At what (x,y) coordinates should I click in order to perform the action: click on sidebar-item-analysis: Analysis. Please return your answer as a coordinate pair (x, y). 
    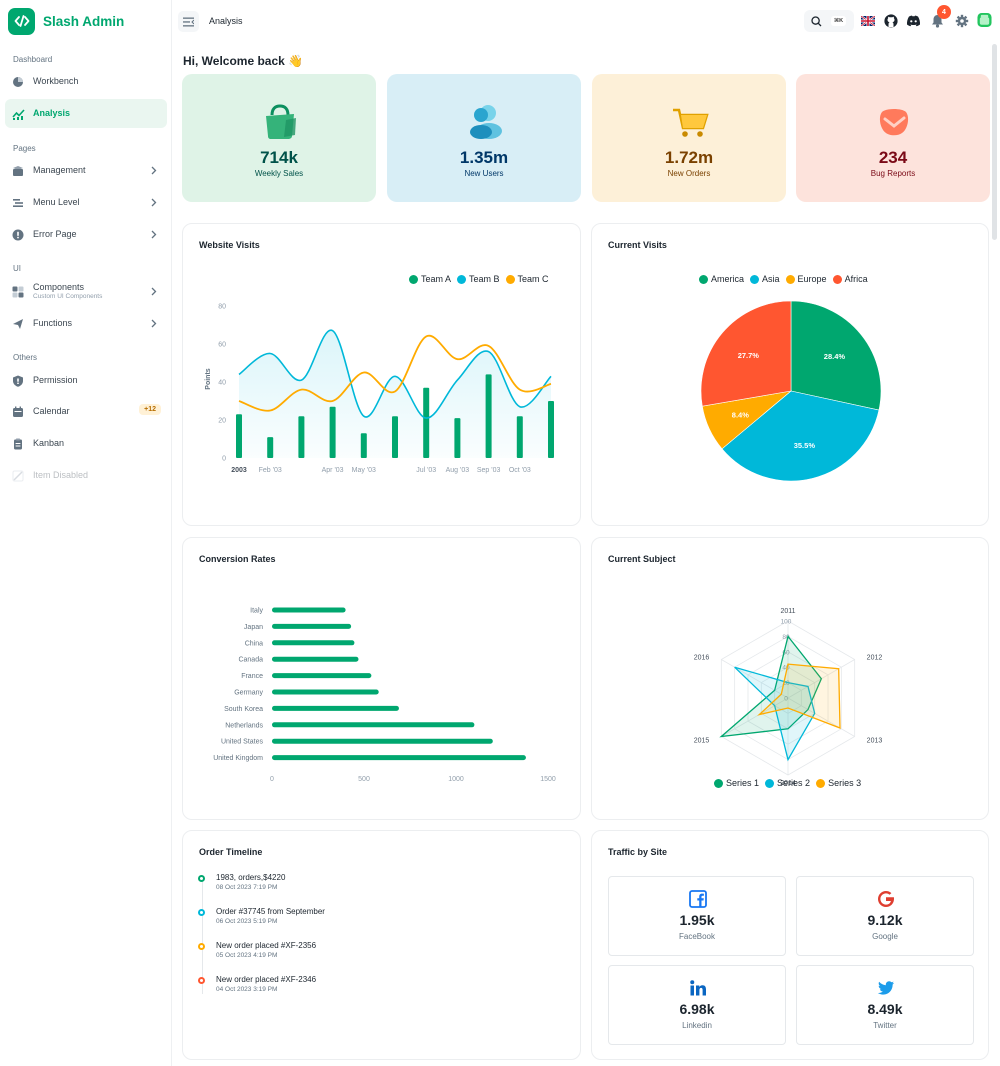
    Looking at the image, I should click on (86, 113).